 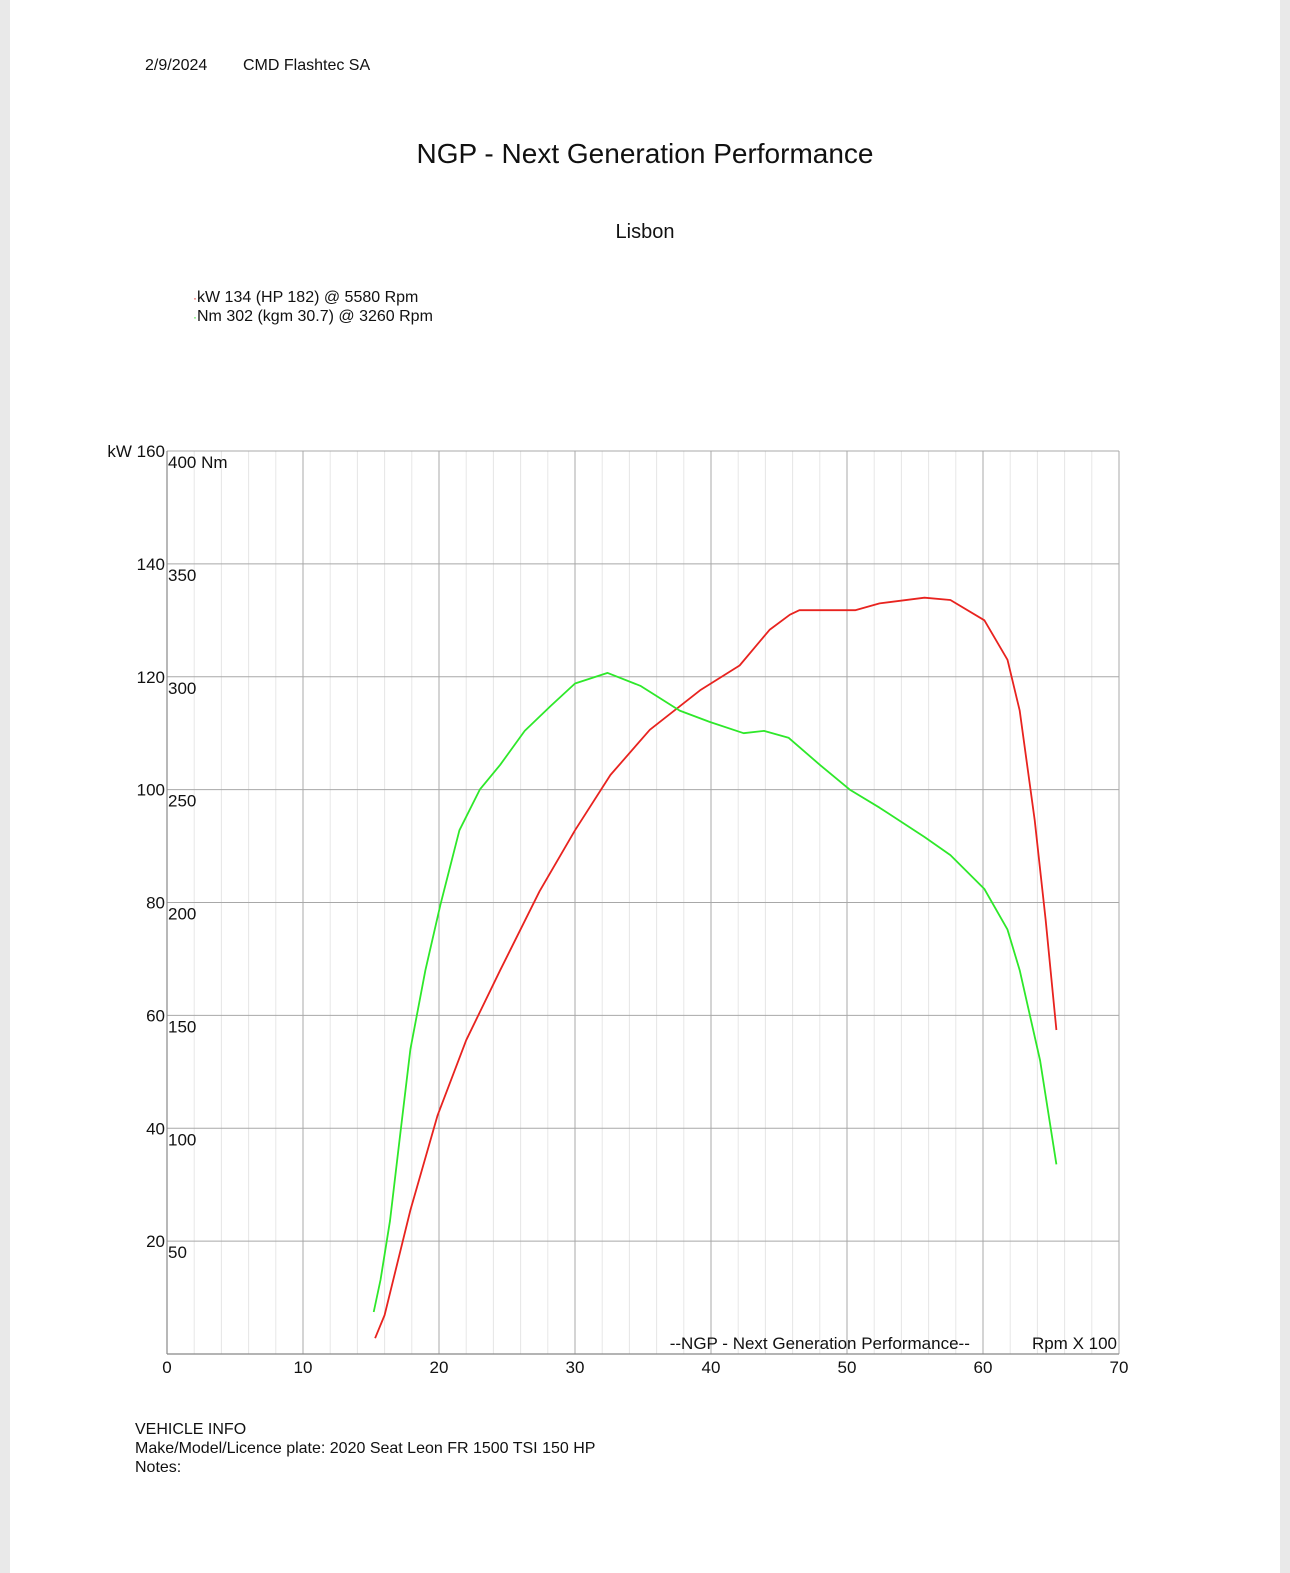 I want to click on x-tick-label: 40, so click(x=711, y=1367).